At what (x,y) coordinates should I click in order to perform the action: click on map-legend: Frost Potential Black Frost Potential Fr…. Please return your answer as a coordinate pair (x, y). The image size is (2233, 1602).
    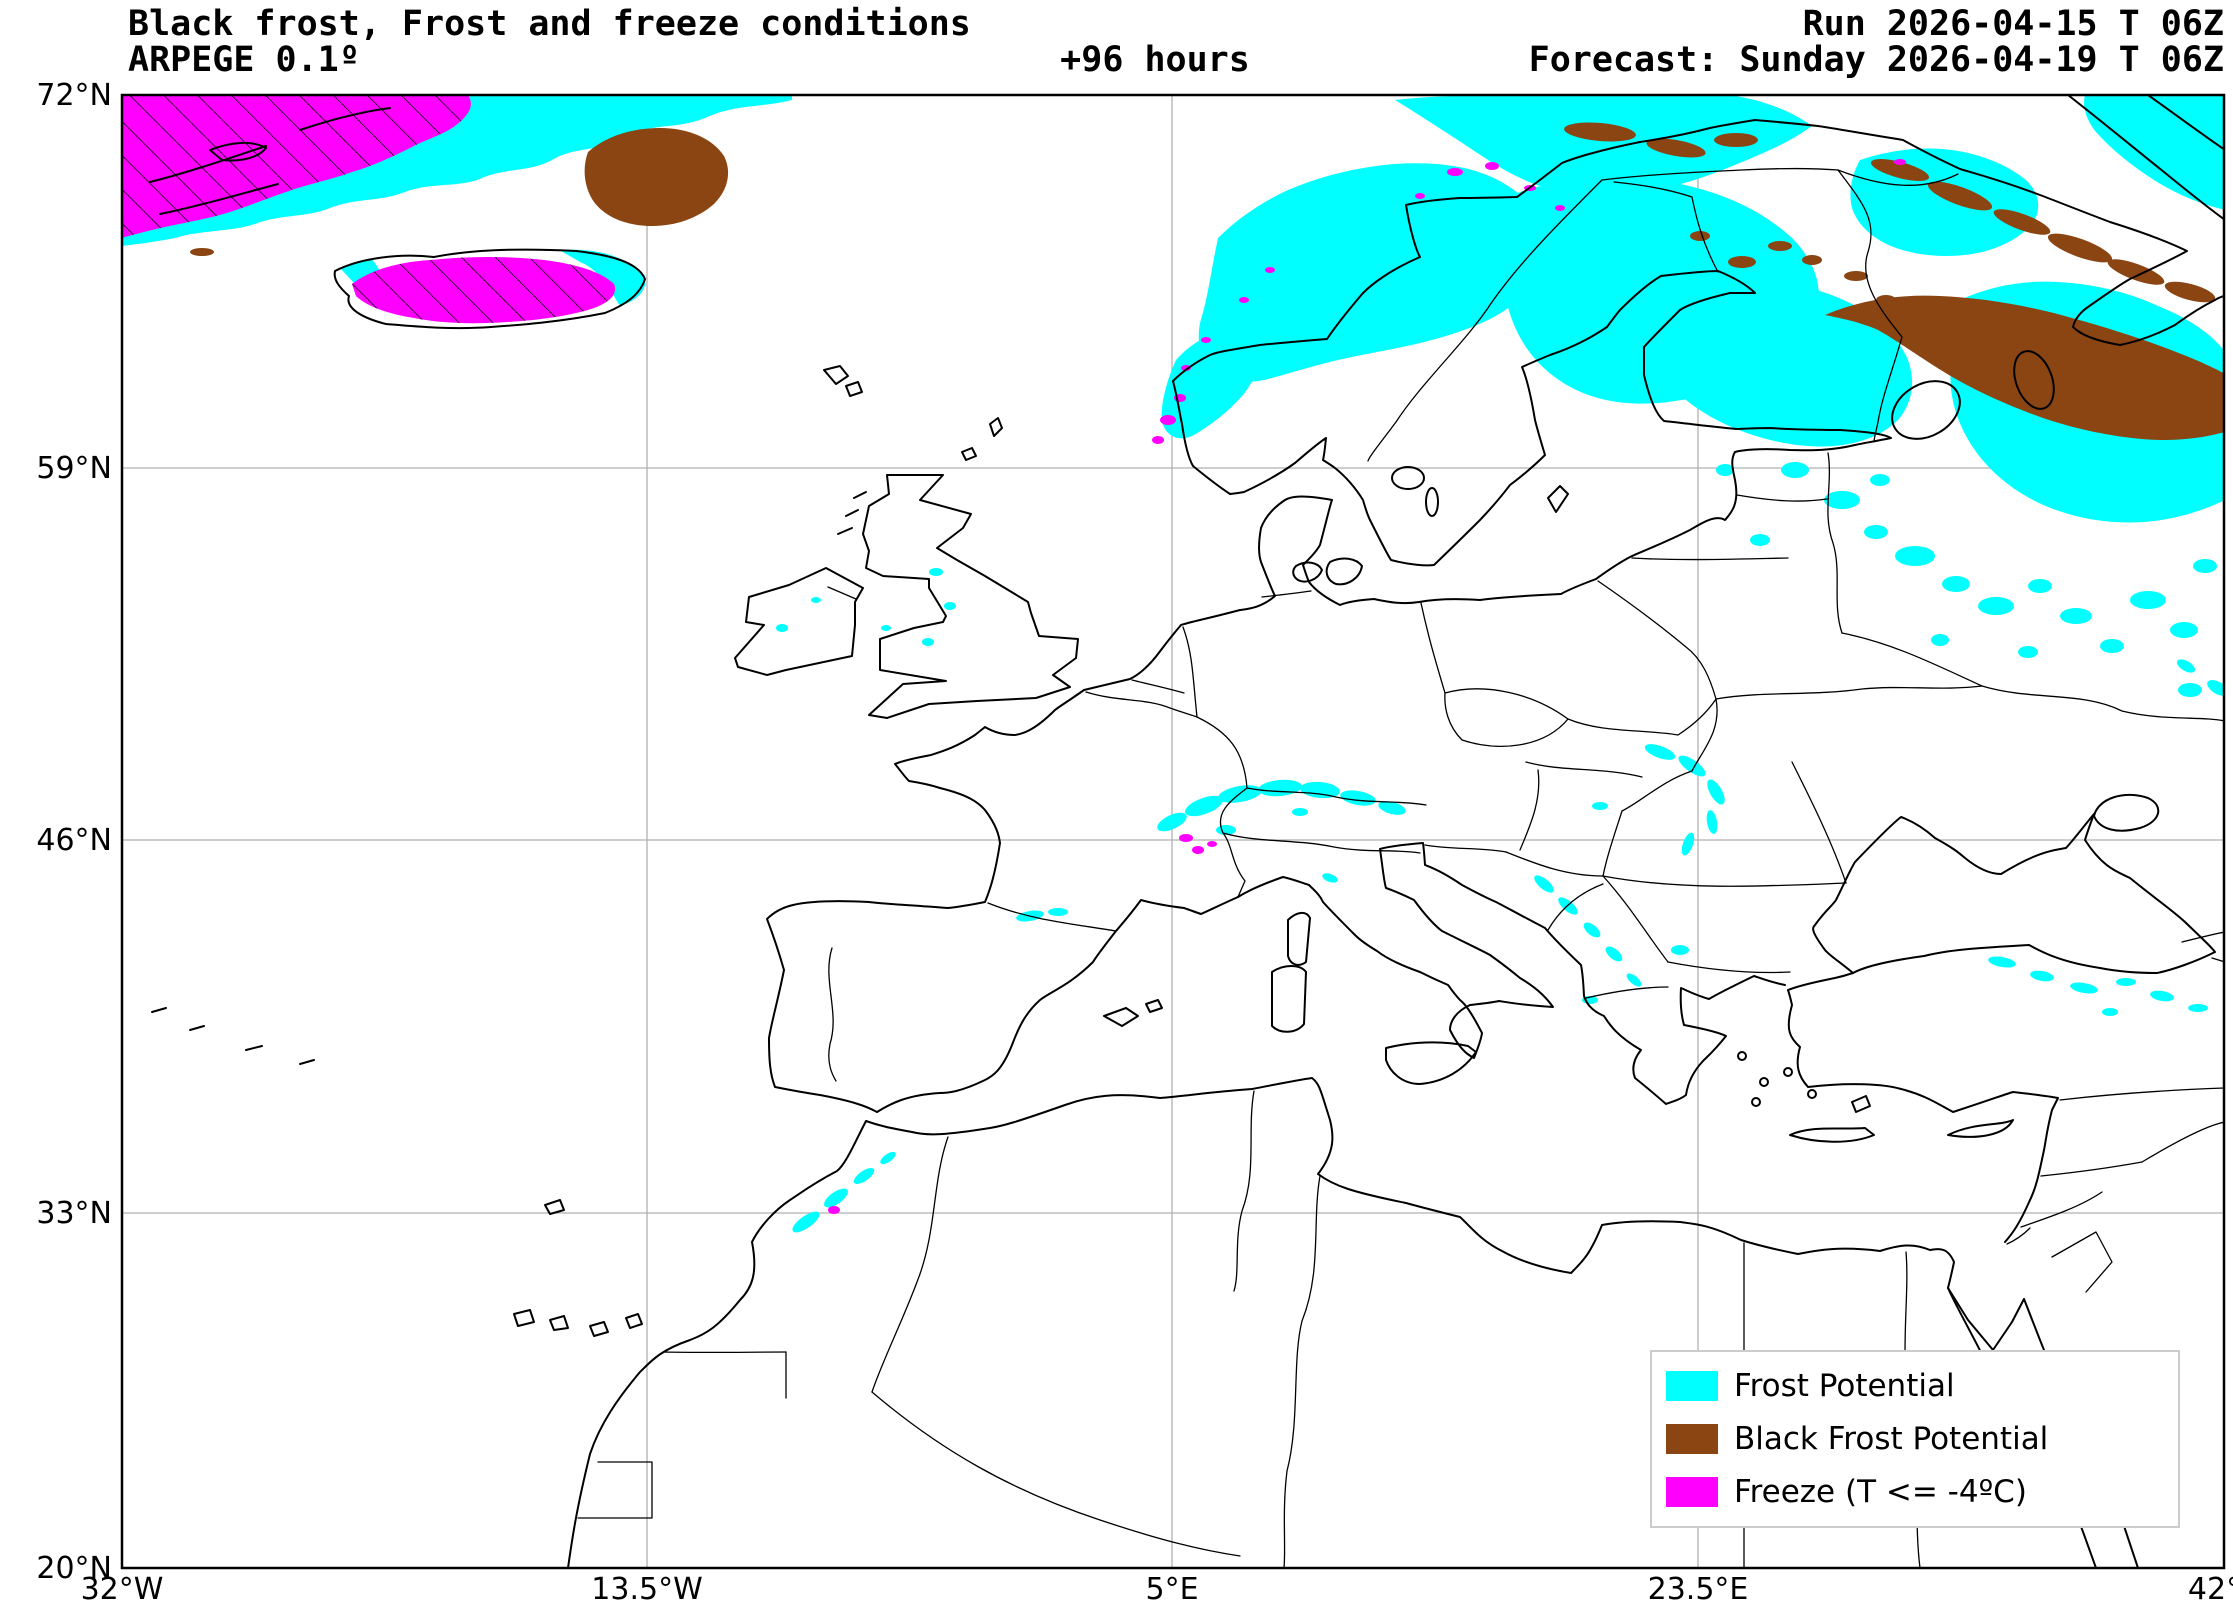
    Looking at the image, I should click on (1915, 1439).